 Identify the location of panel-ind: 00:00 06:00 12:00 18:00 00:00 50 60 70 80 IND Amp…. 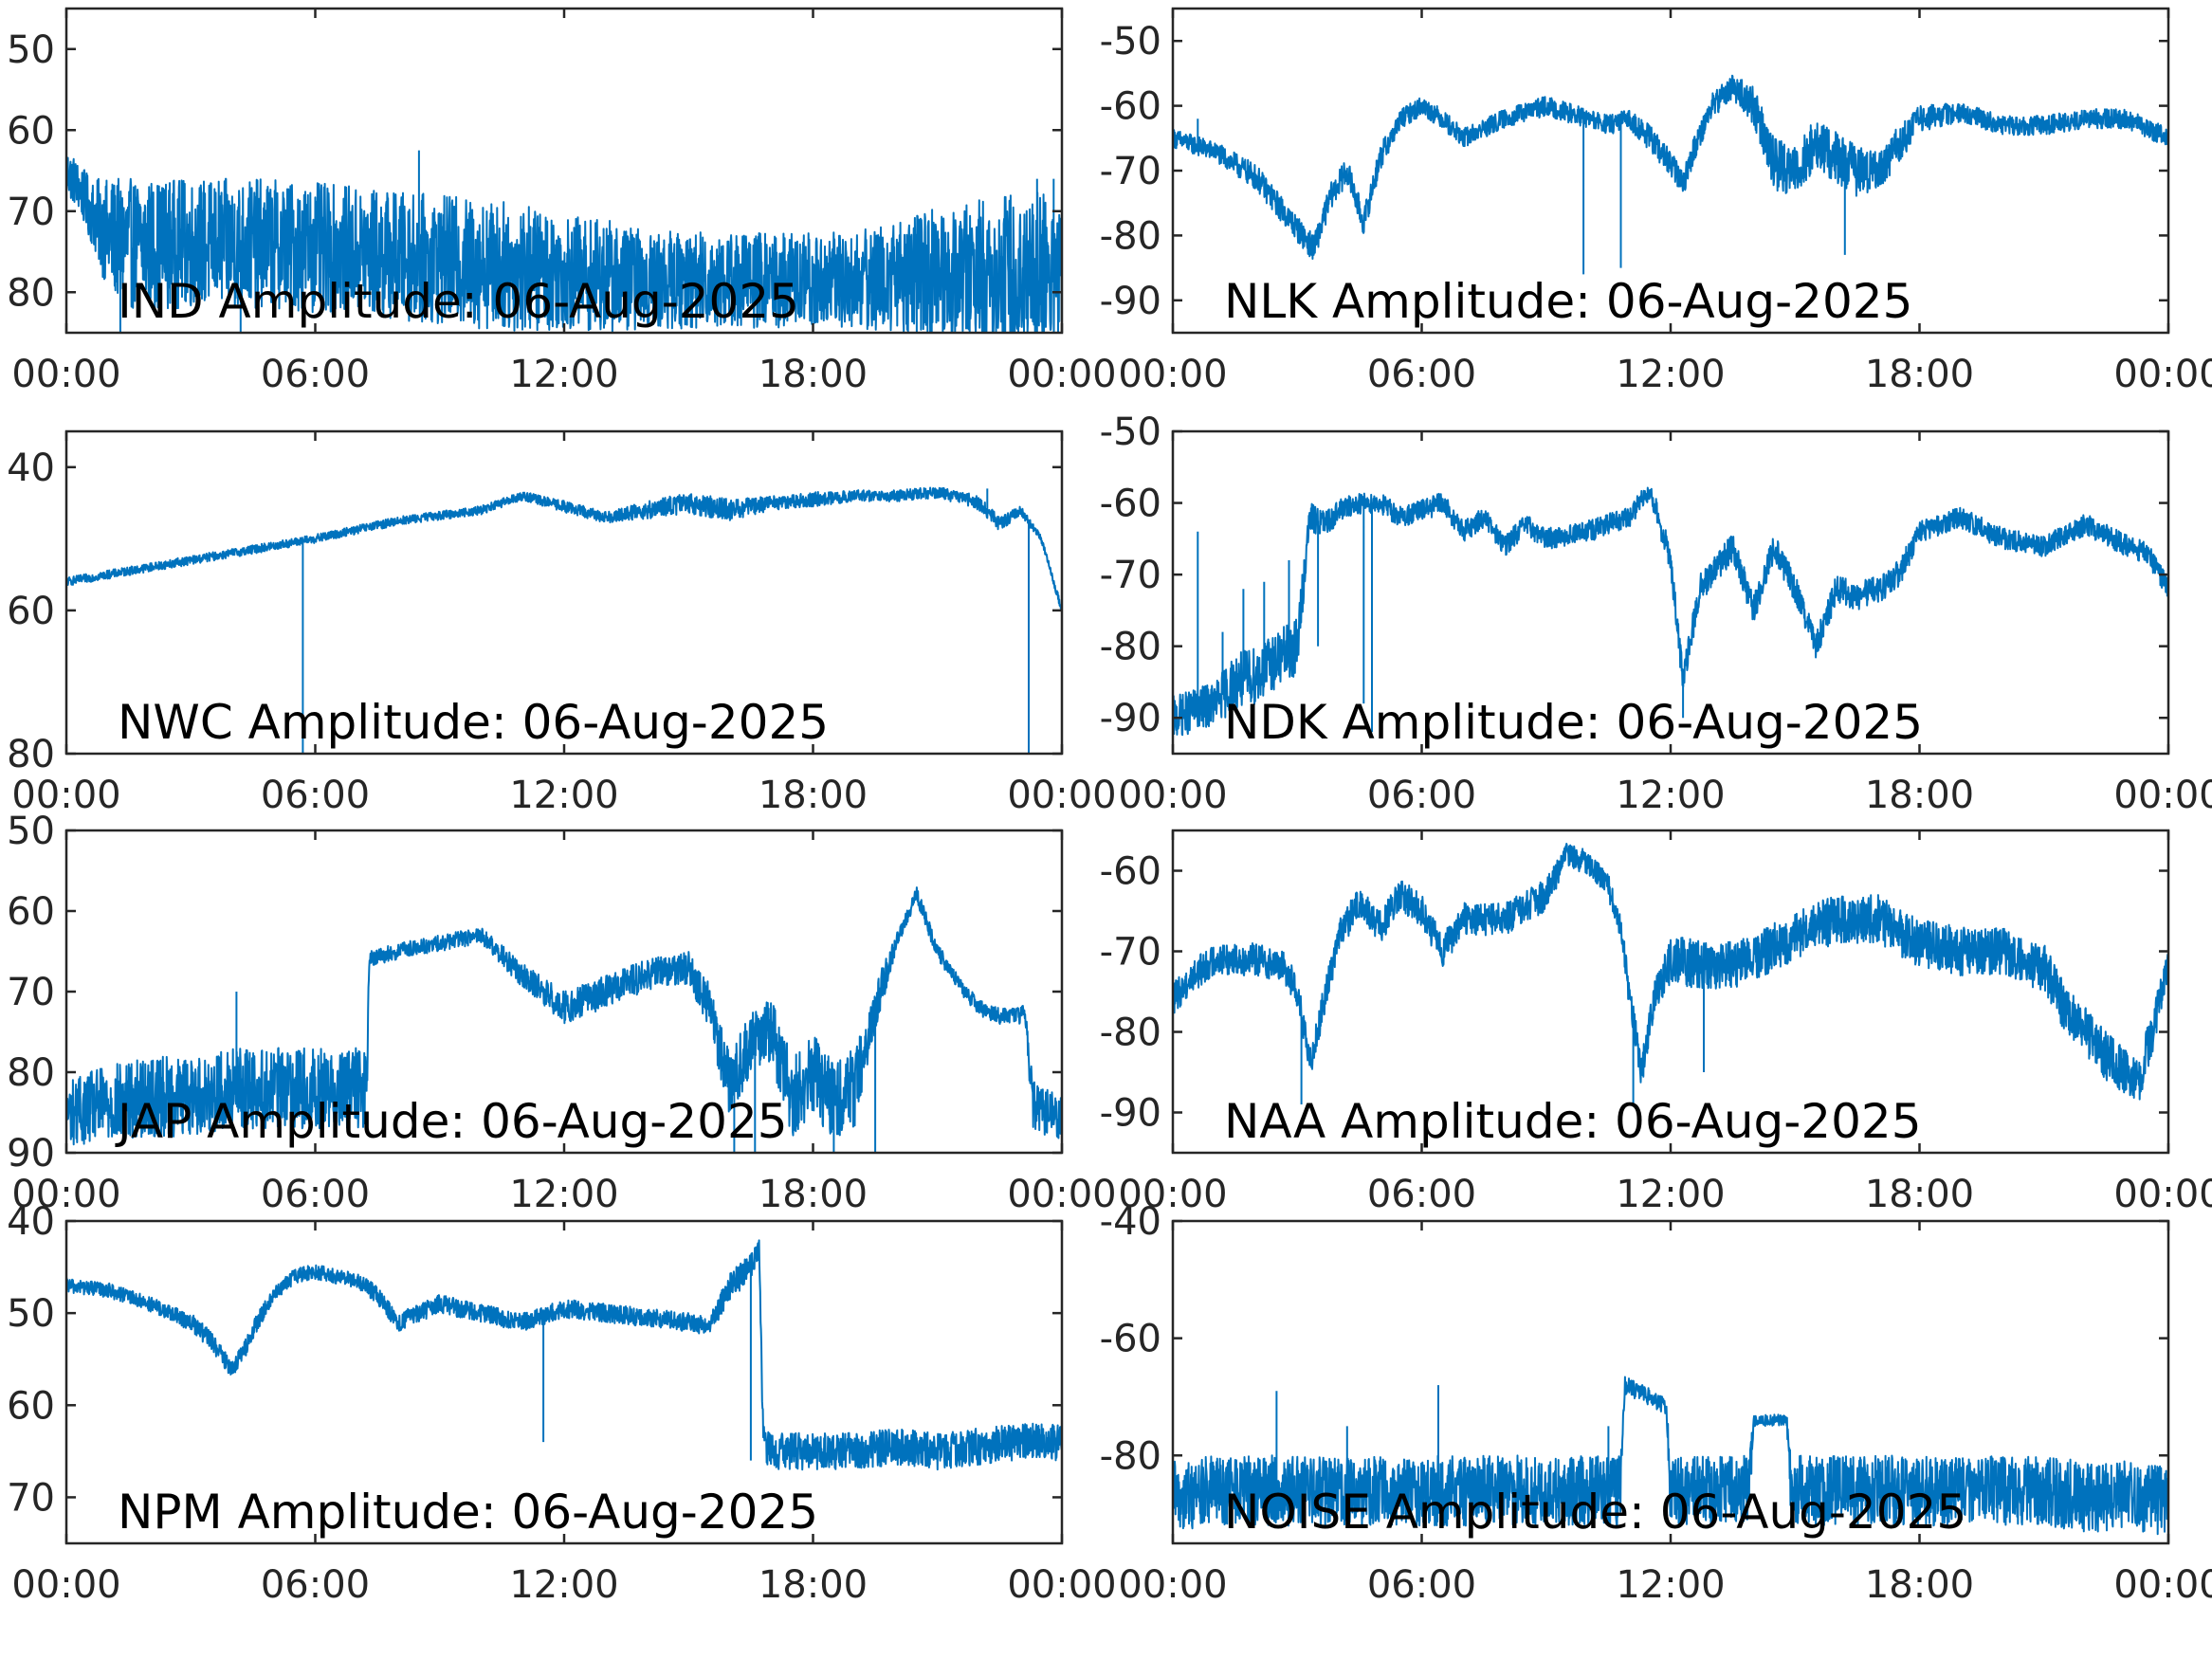
(562, 201).